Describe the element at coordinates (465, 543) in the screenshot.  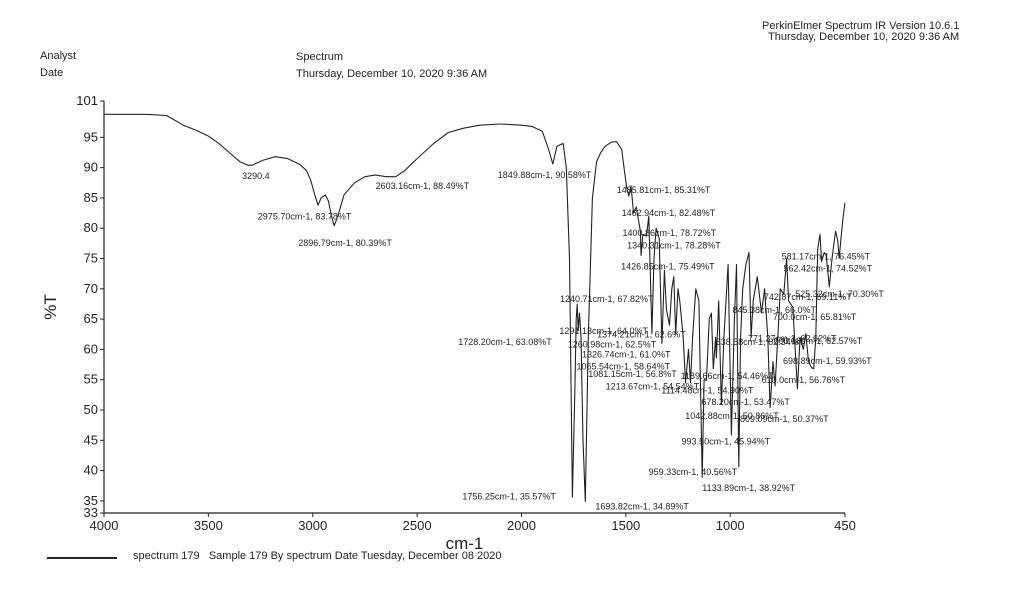
I see `x-axis-label: cm-1` at that location.